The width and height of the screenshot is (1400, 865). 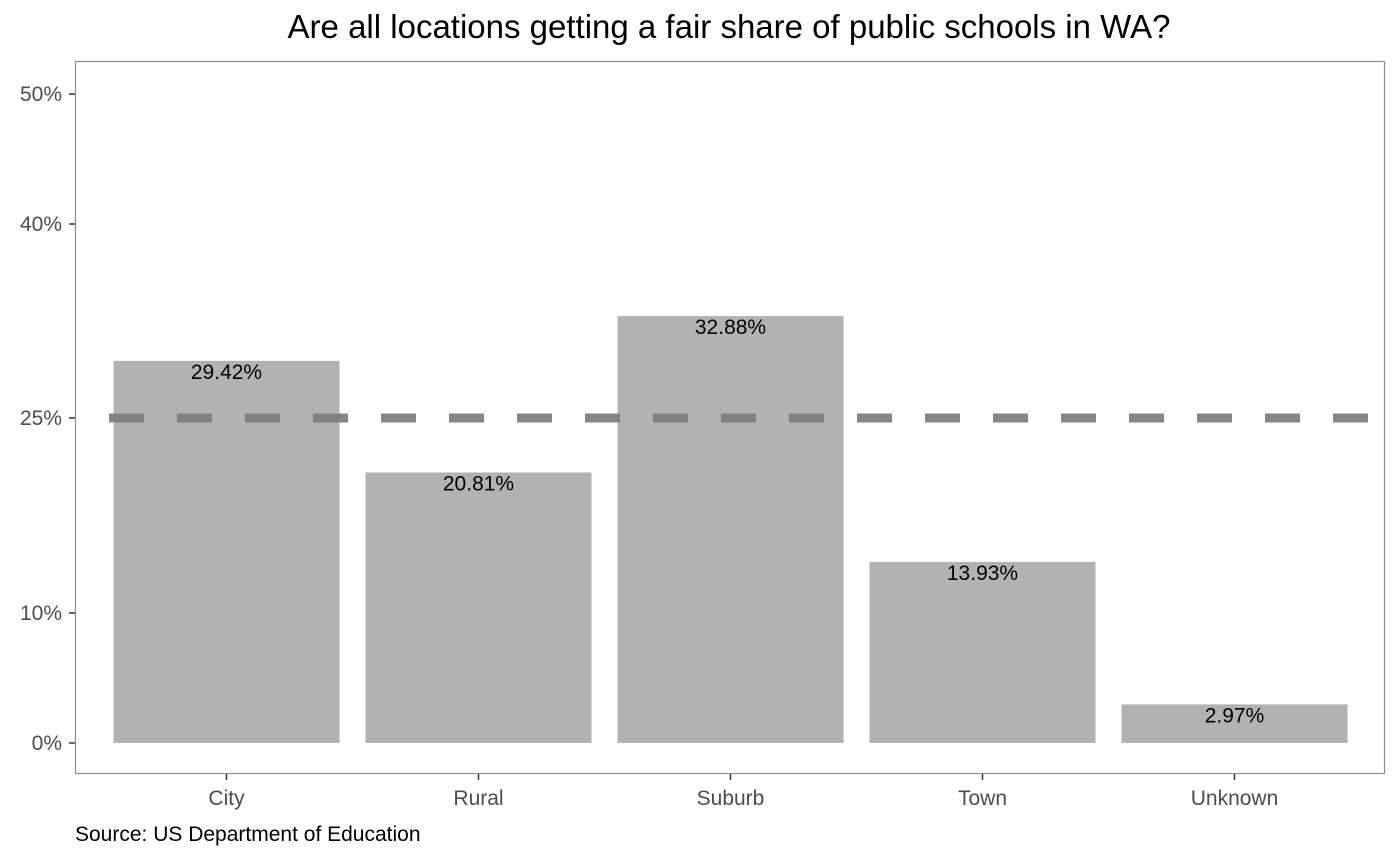 I want to click on bar-unknown, so click(x=1234, y=723).